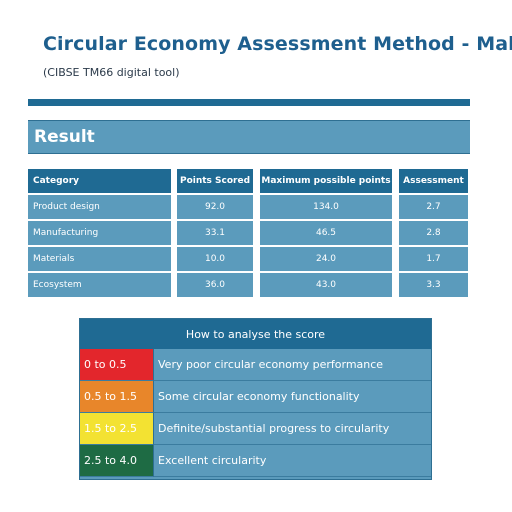 The image size is (512, 512). Describe the element at coordinates (433, 285) in the screenshot. I see `table-cell-assessment: 3.3` at that location.